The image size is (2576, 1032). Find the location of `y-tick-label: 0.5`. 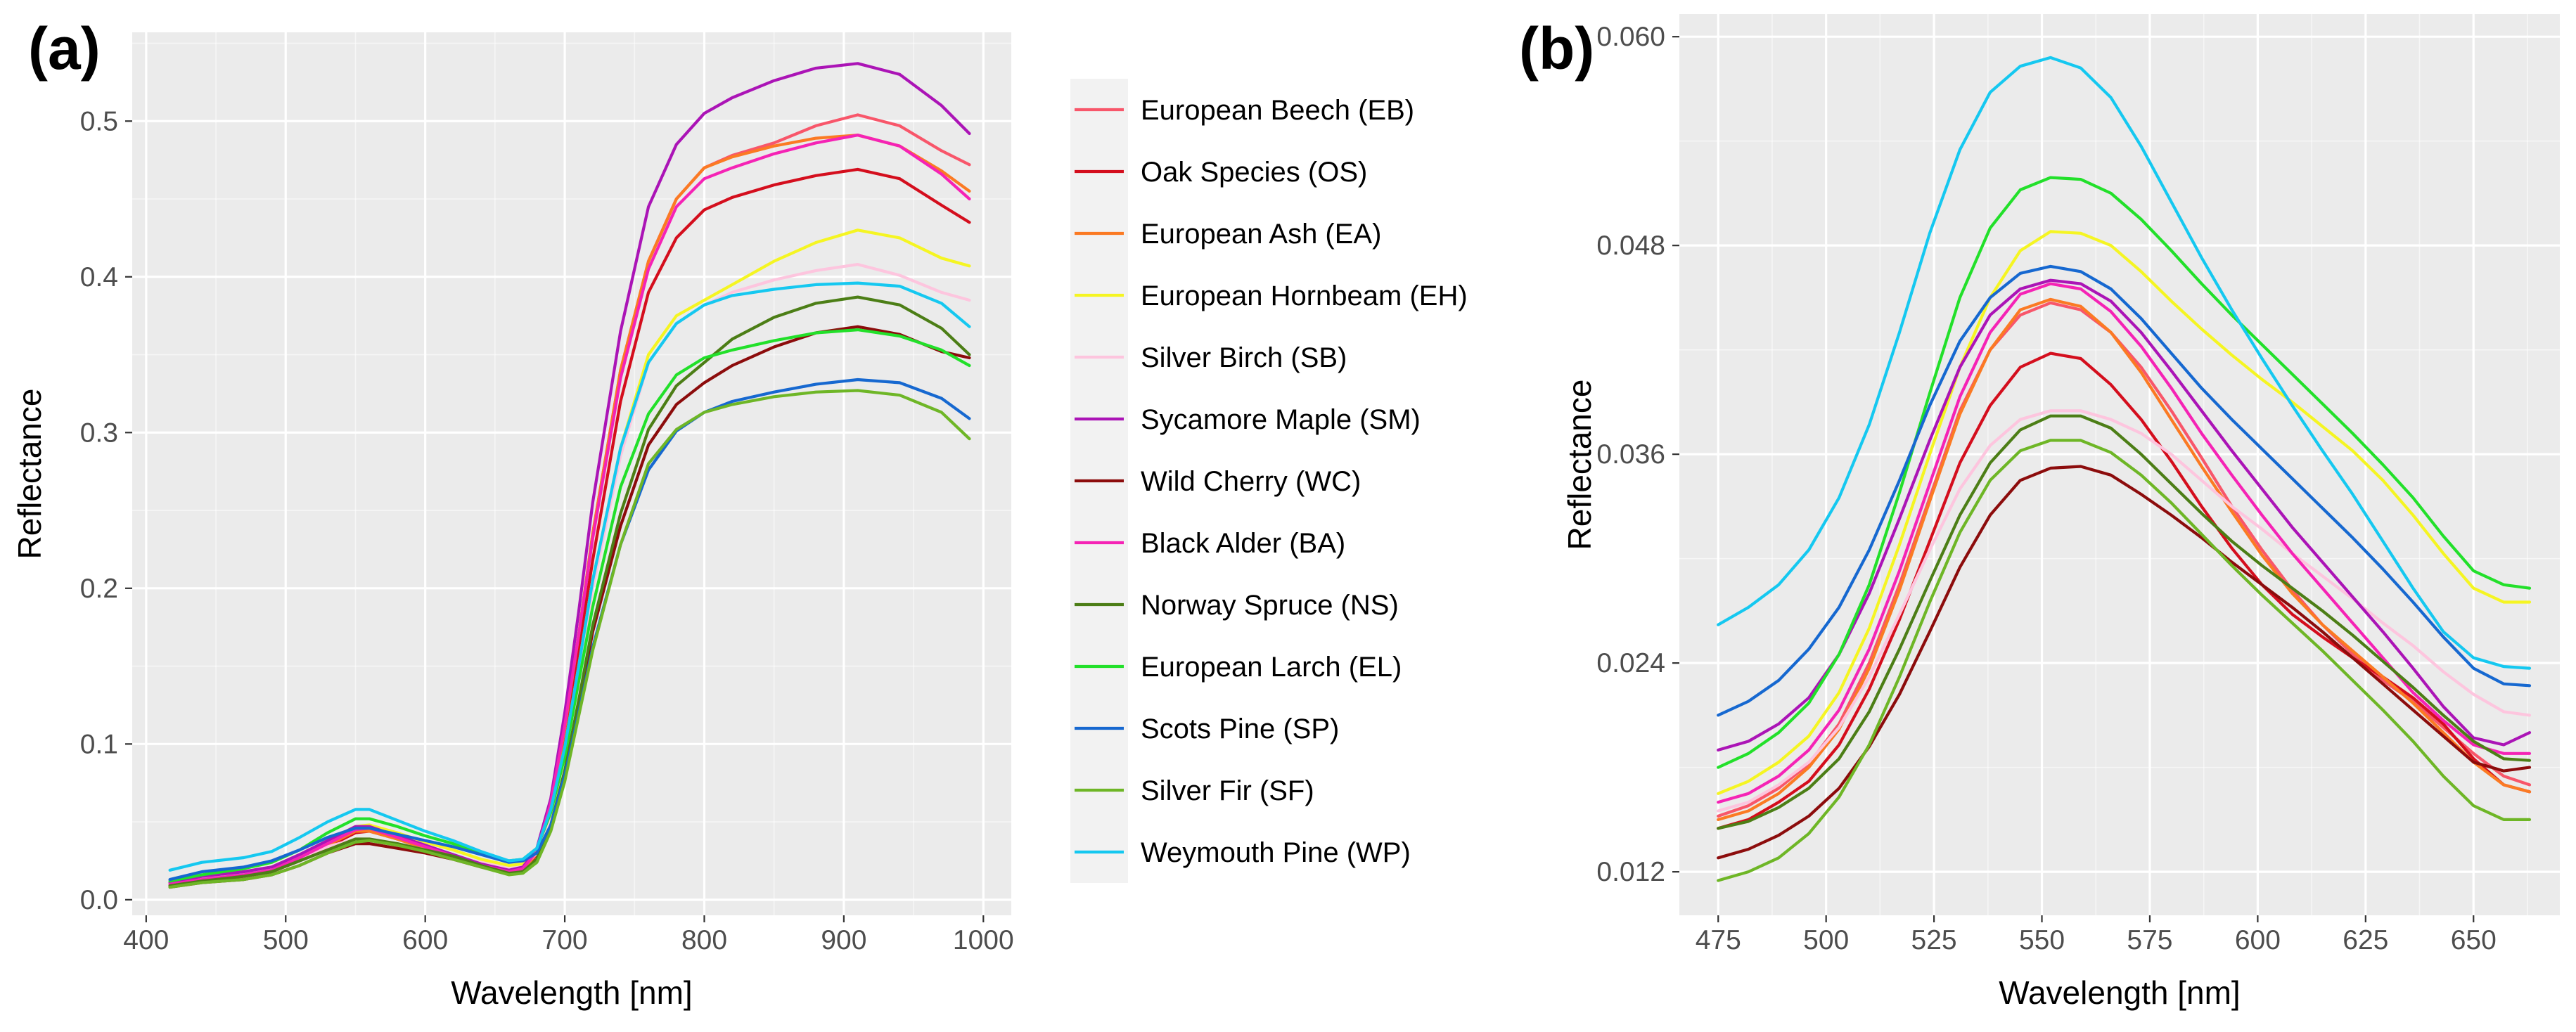

y-tick-label: 0.5 is located at coordinates (99, 121).